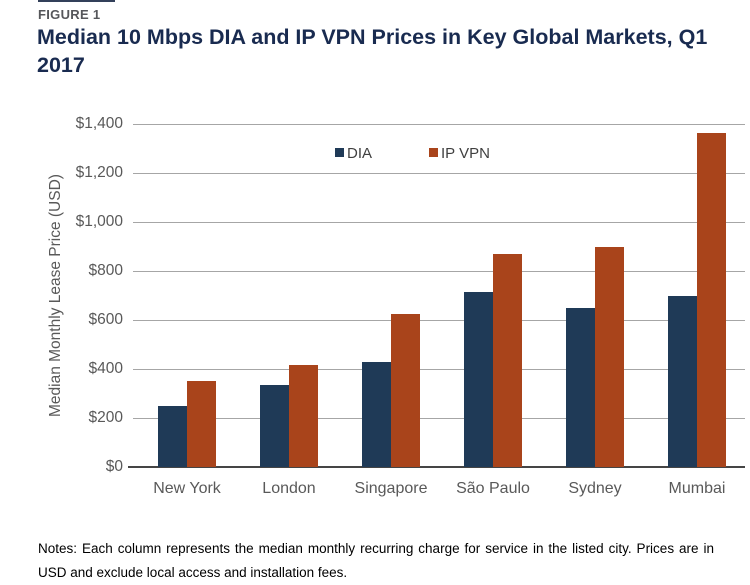 The height and width of the screenshot is (585, 750). I want to click on legend-item-ip-vpn: IP VPN, so click(459, 153).